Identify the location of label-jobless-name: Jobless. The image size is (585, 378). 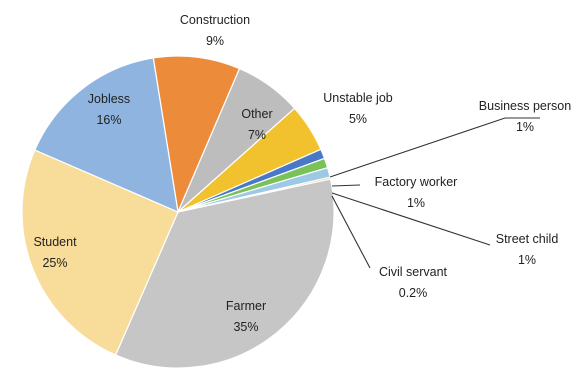
(109, 99).